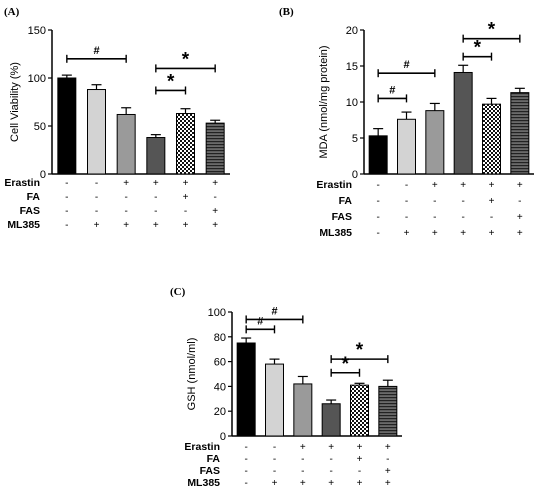  I want to click on panel-letter: (C), so click(178, 292).